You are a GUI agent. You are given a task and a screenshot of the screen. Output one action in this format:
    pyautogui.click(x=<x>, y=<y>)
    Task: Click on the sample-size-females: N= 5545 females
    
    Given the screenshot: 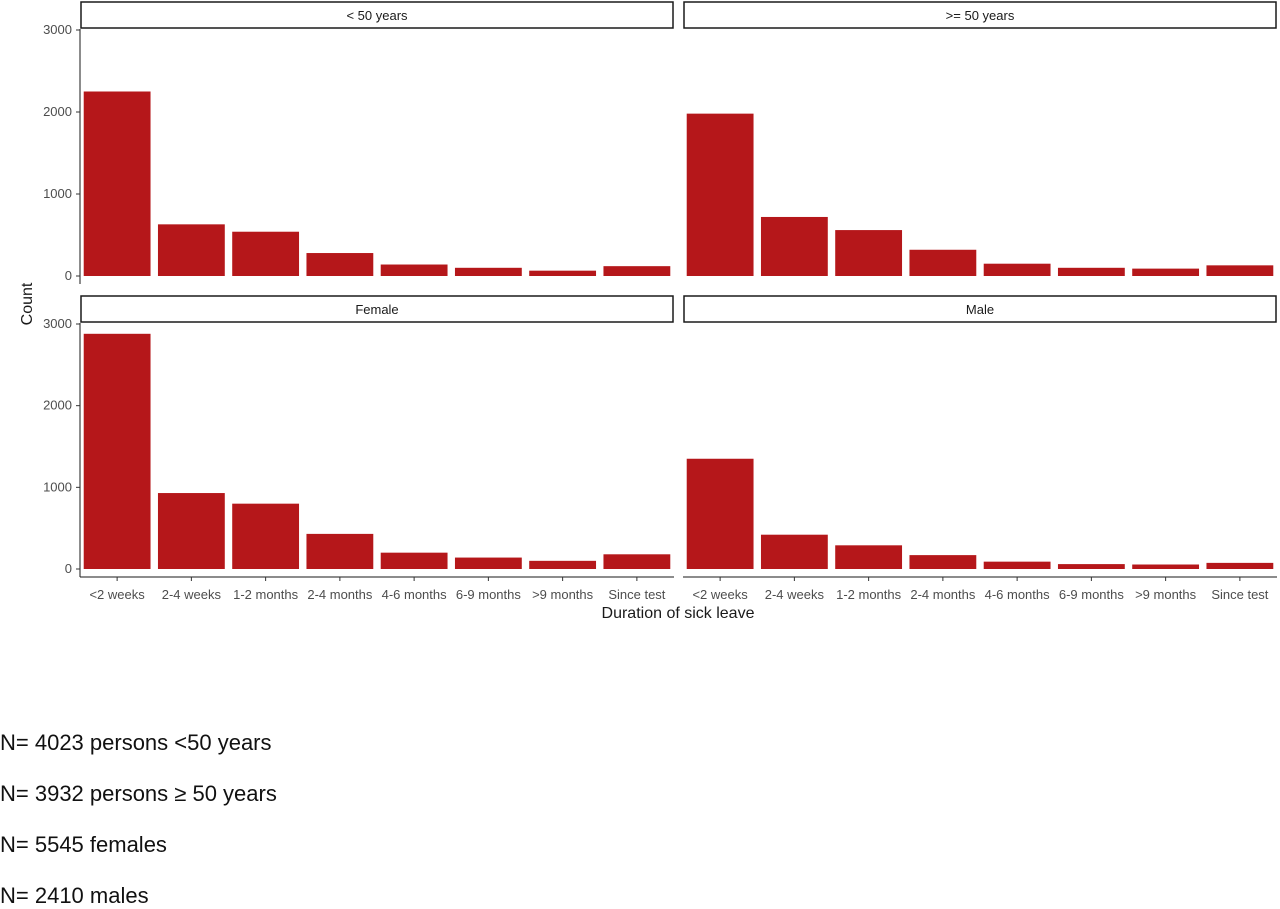 What is the action you would take?
    pyautogui.click(x=83, y=844)
    